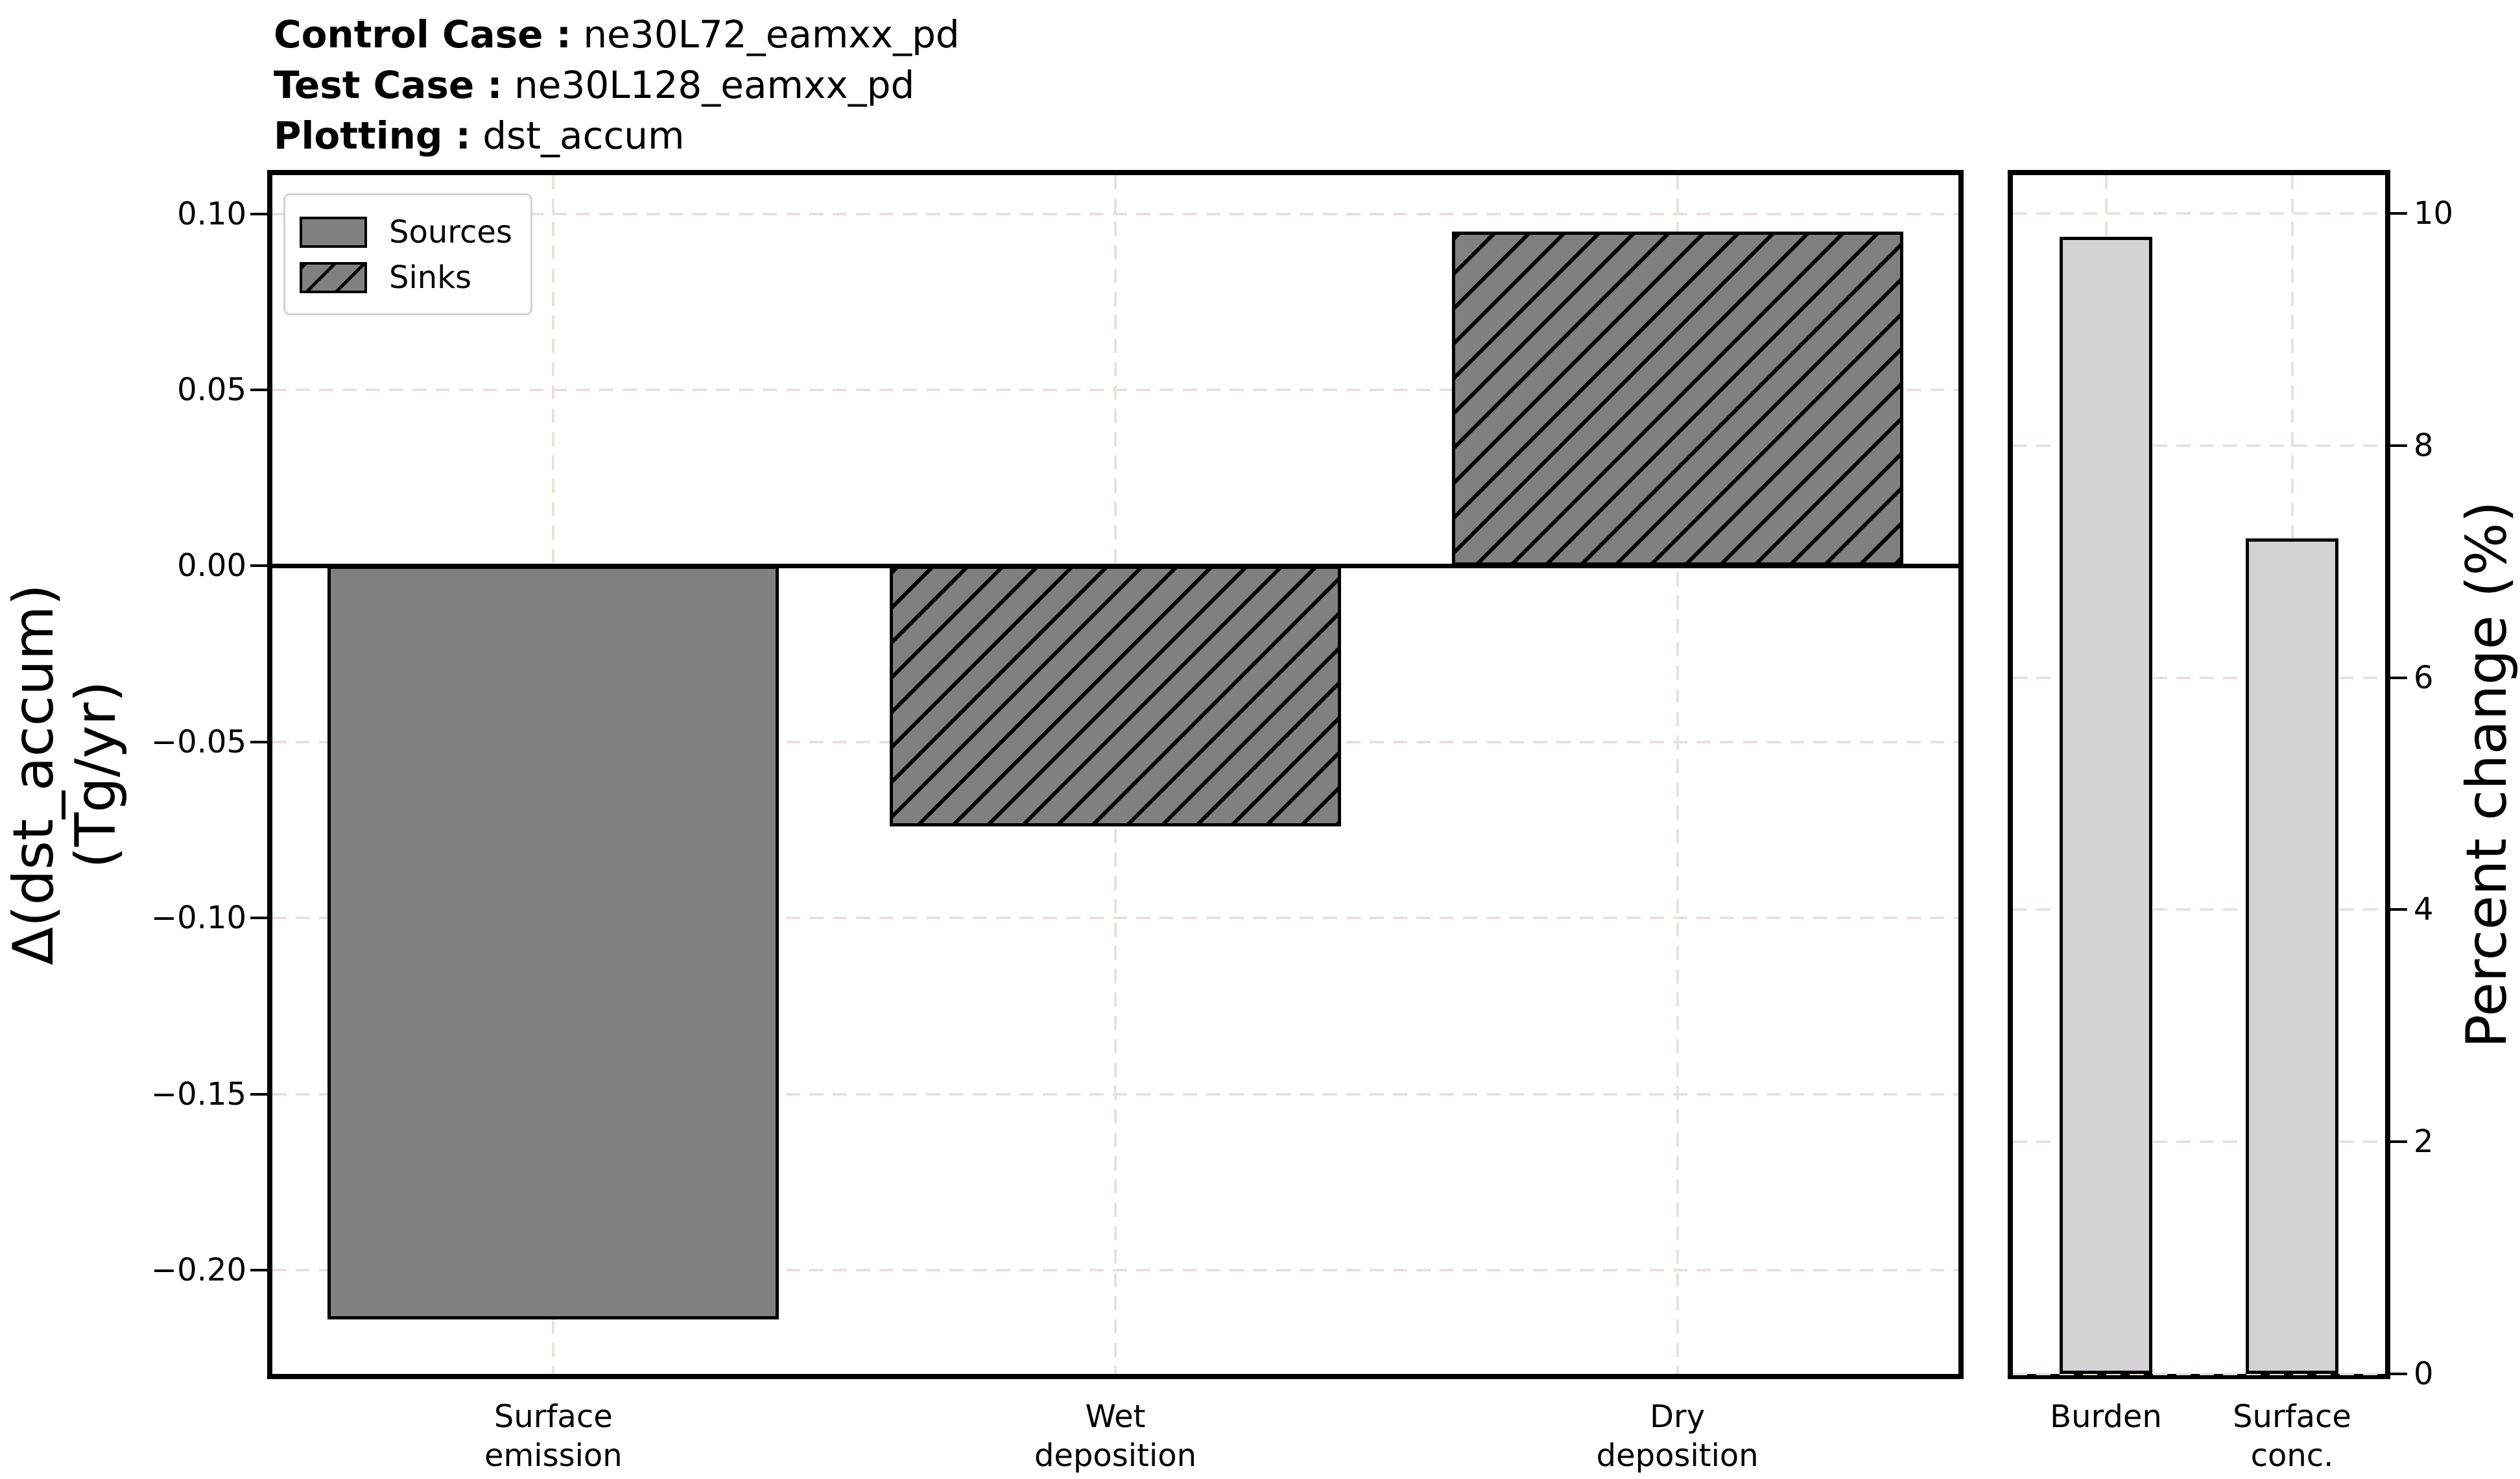 The width and height of the screenshot is (2520, 1479). I want to click on y-tick-label: 4, so click(2424, 909).